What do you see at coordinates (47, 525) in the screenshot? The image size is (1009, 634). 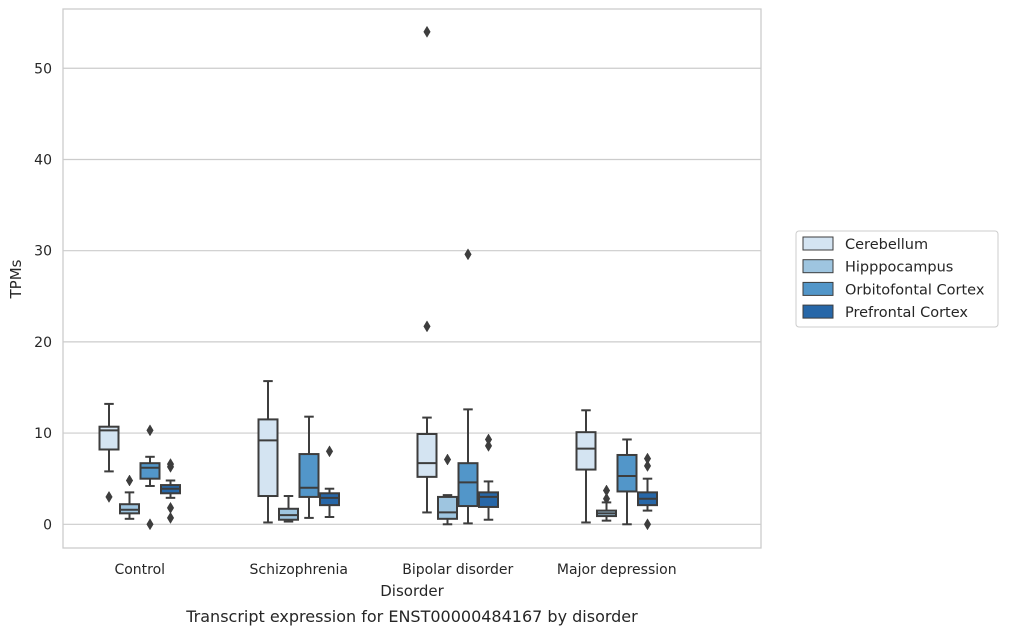 I see `y-tick-label: 0` at bounding box center [47, 525].